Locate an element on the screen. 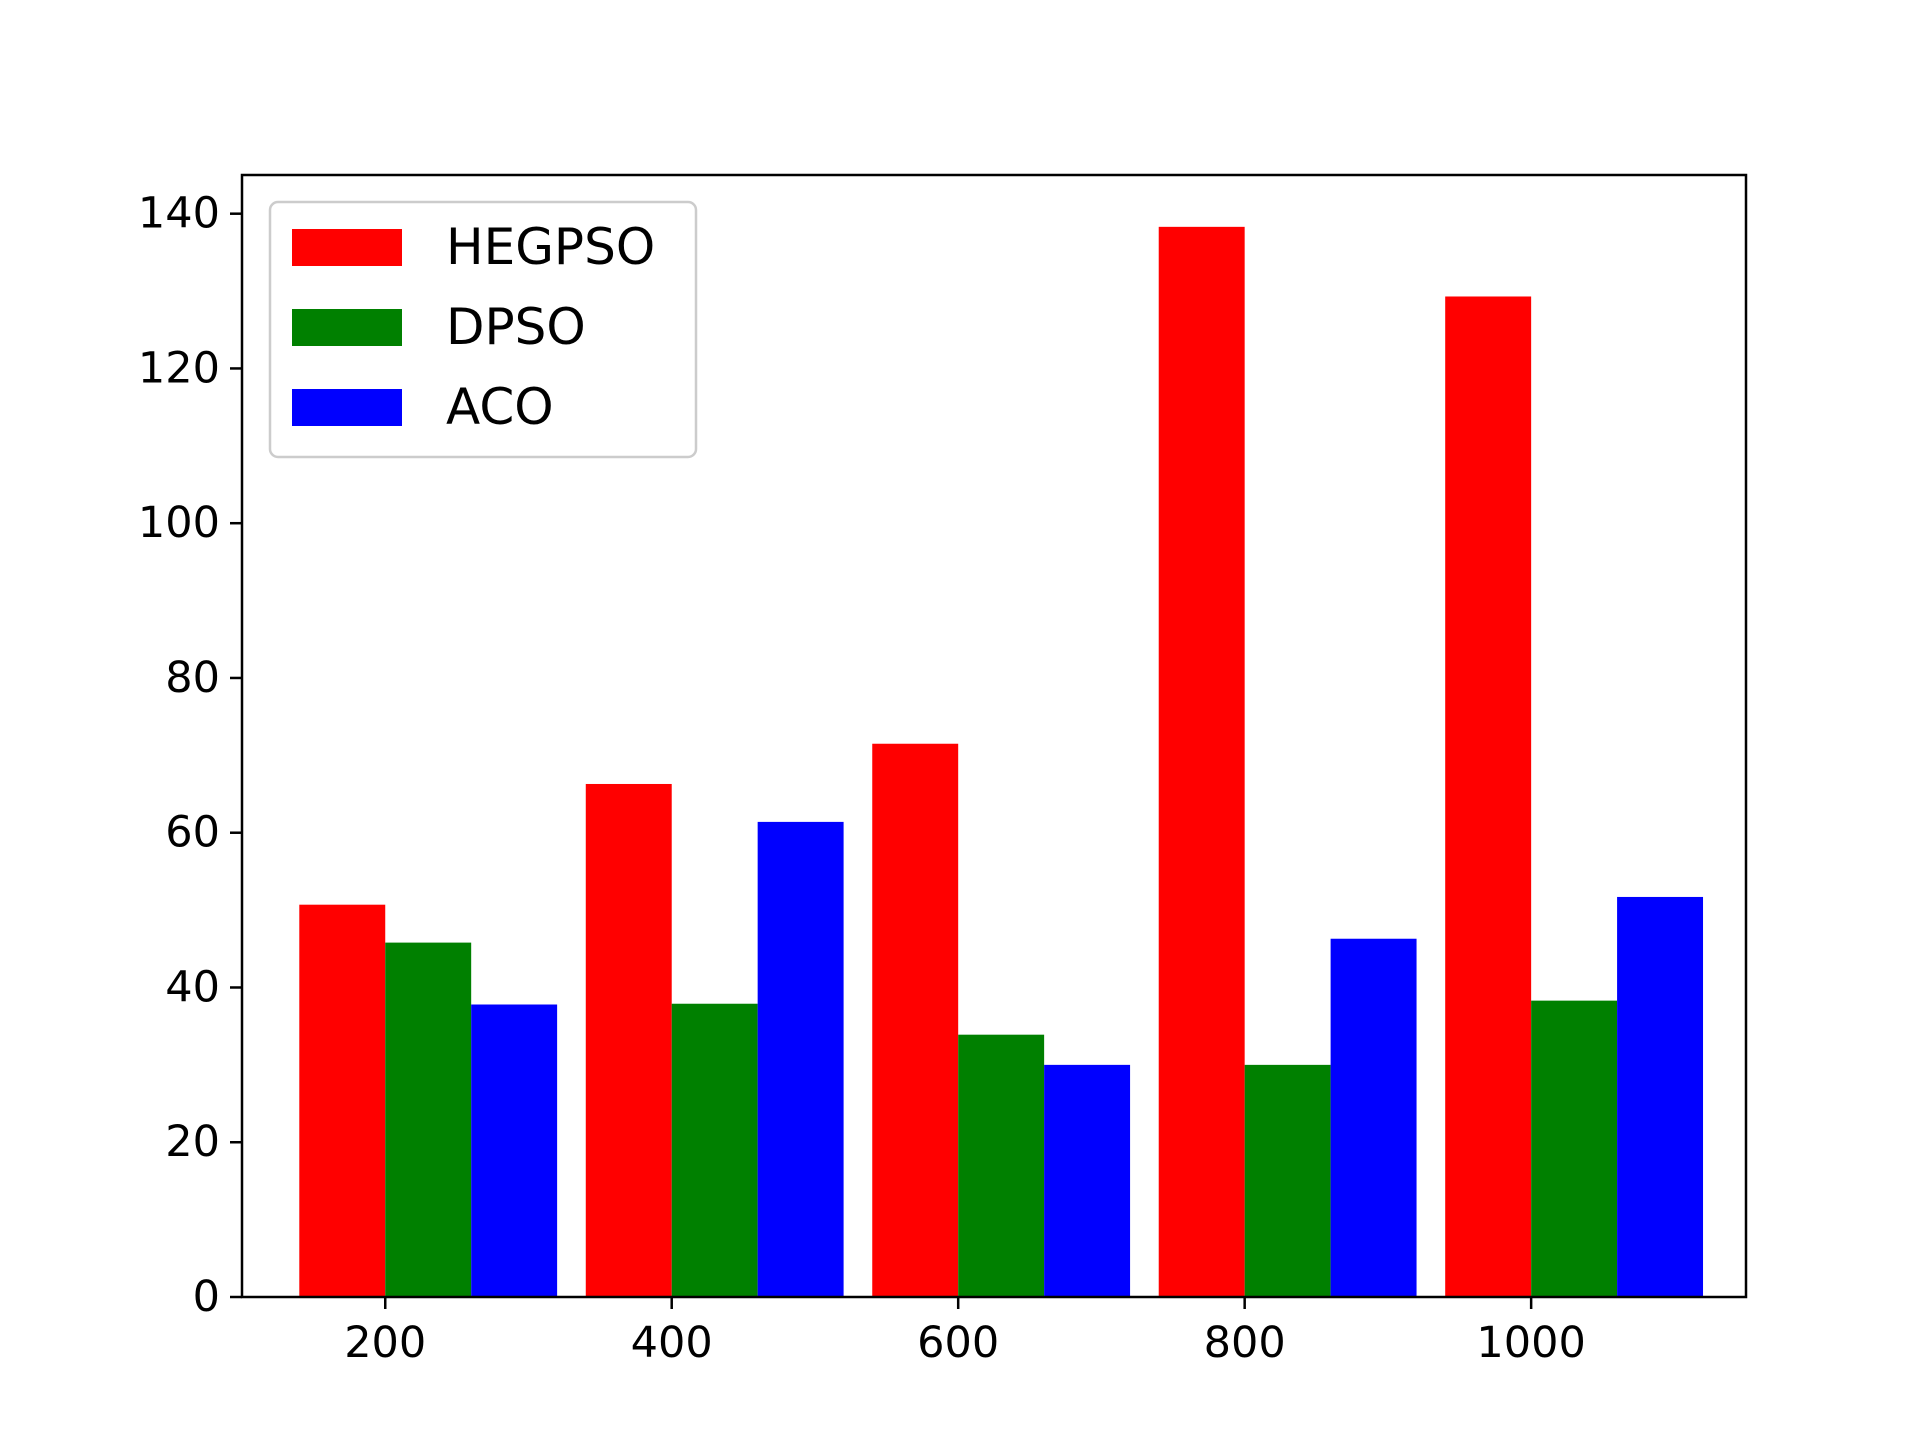  legend-label-aco: ACO is located at coordinates (500, 407).